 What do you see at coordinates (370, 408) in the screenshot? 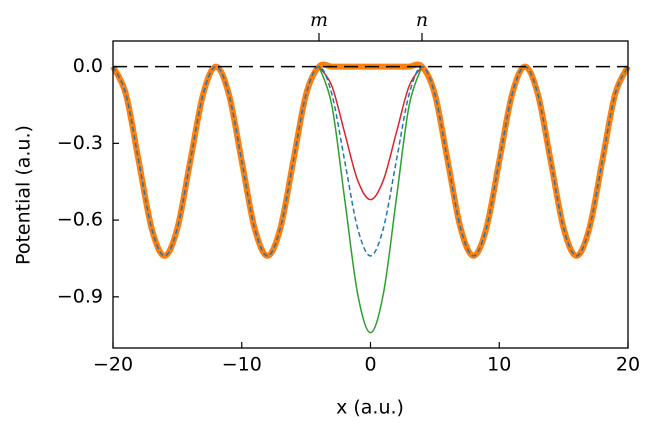
I see `x-axis-label: x (a.u.)` at bounding box center [370, 408].